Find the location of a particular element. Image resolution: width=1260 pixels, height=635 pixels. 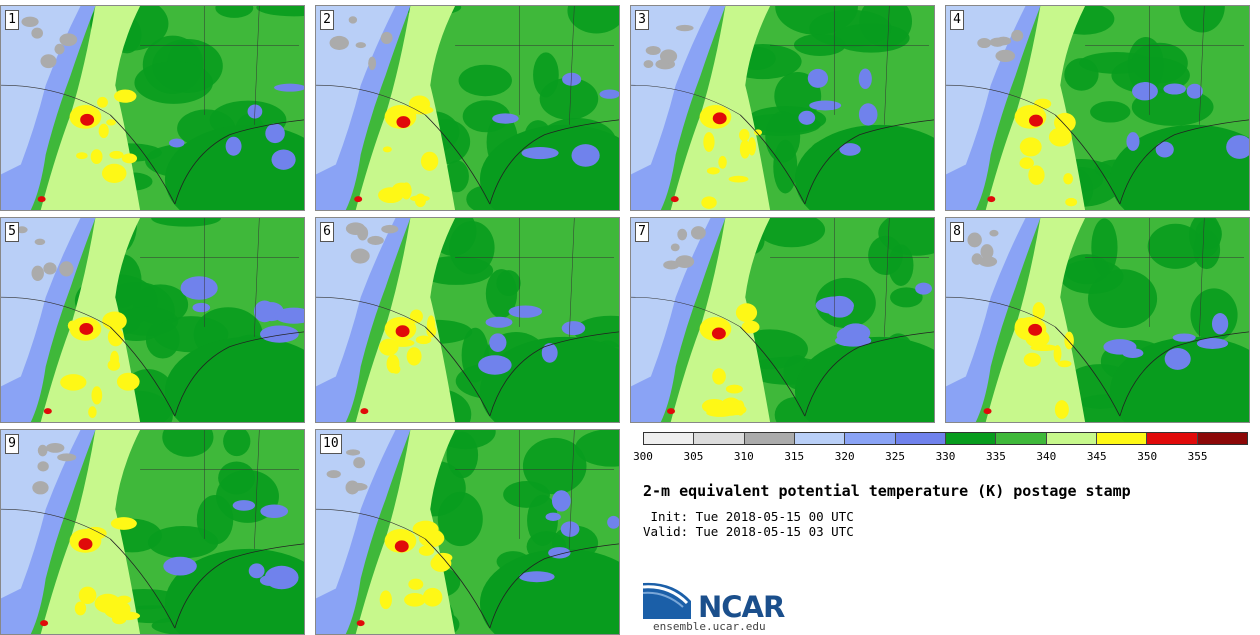

panel-number: 4 is located at coordinates (957, 20).